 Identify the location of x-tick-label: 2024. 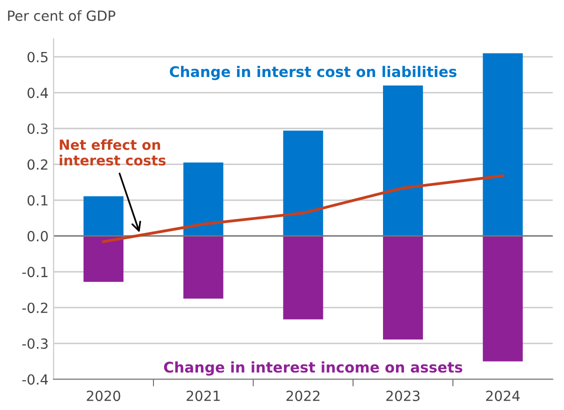
(503, 396).